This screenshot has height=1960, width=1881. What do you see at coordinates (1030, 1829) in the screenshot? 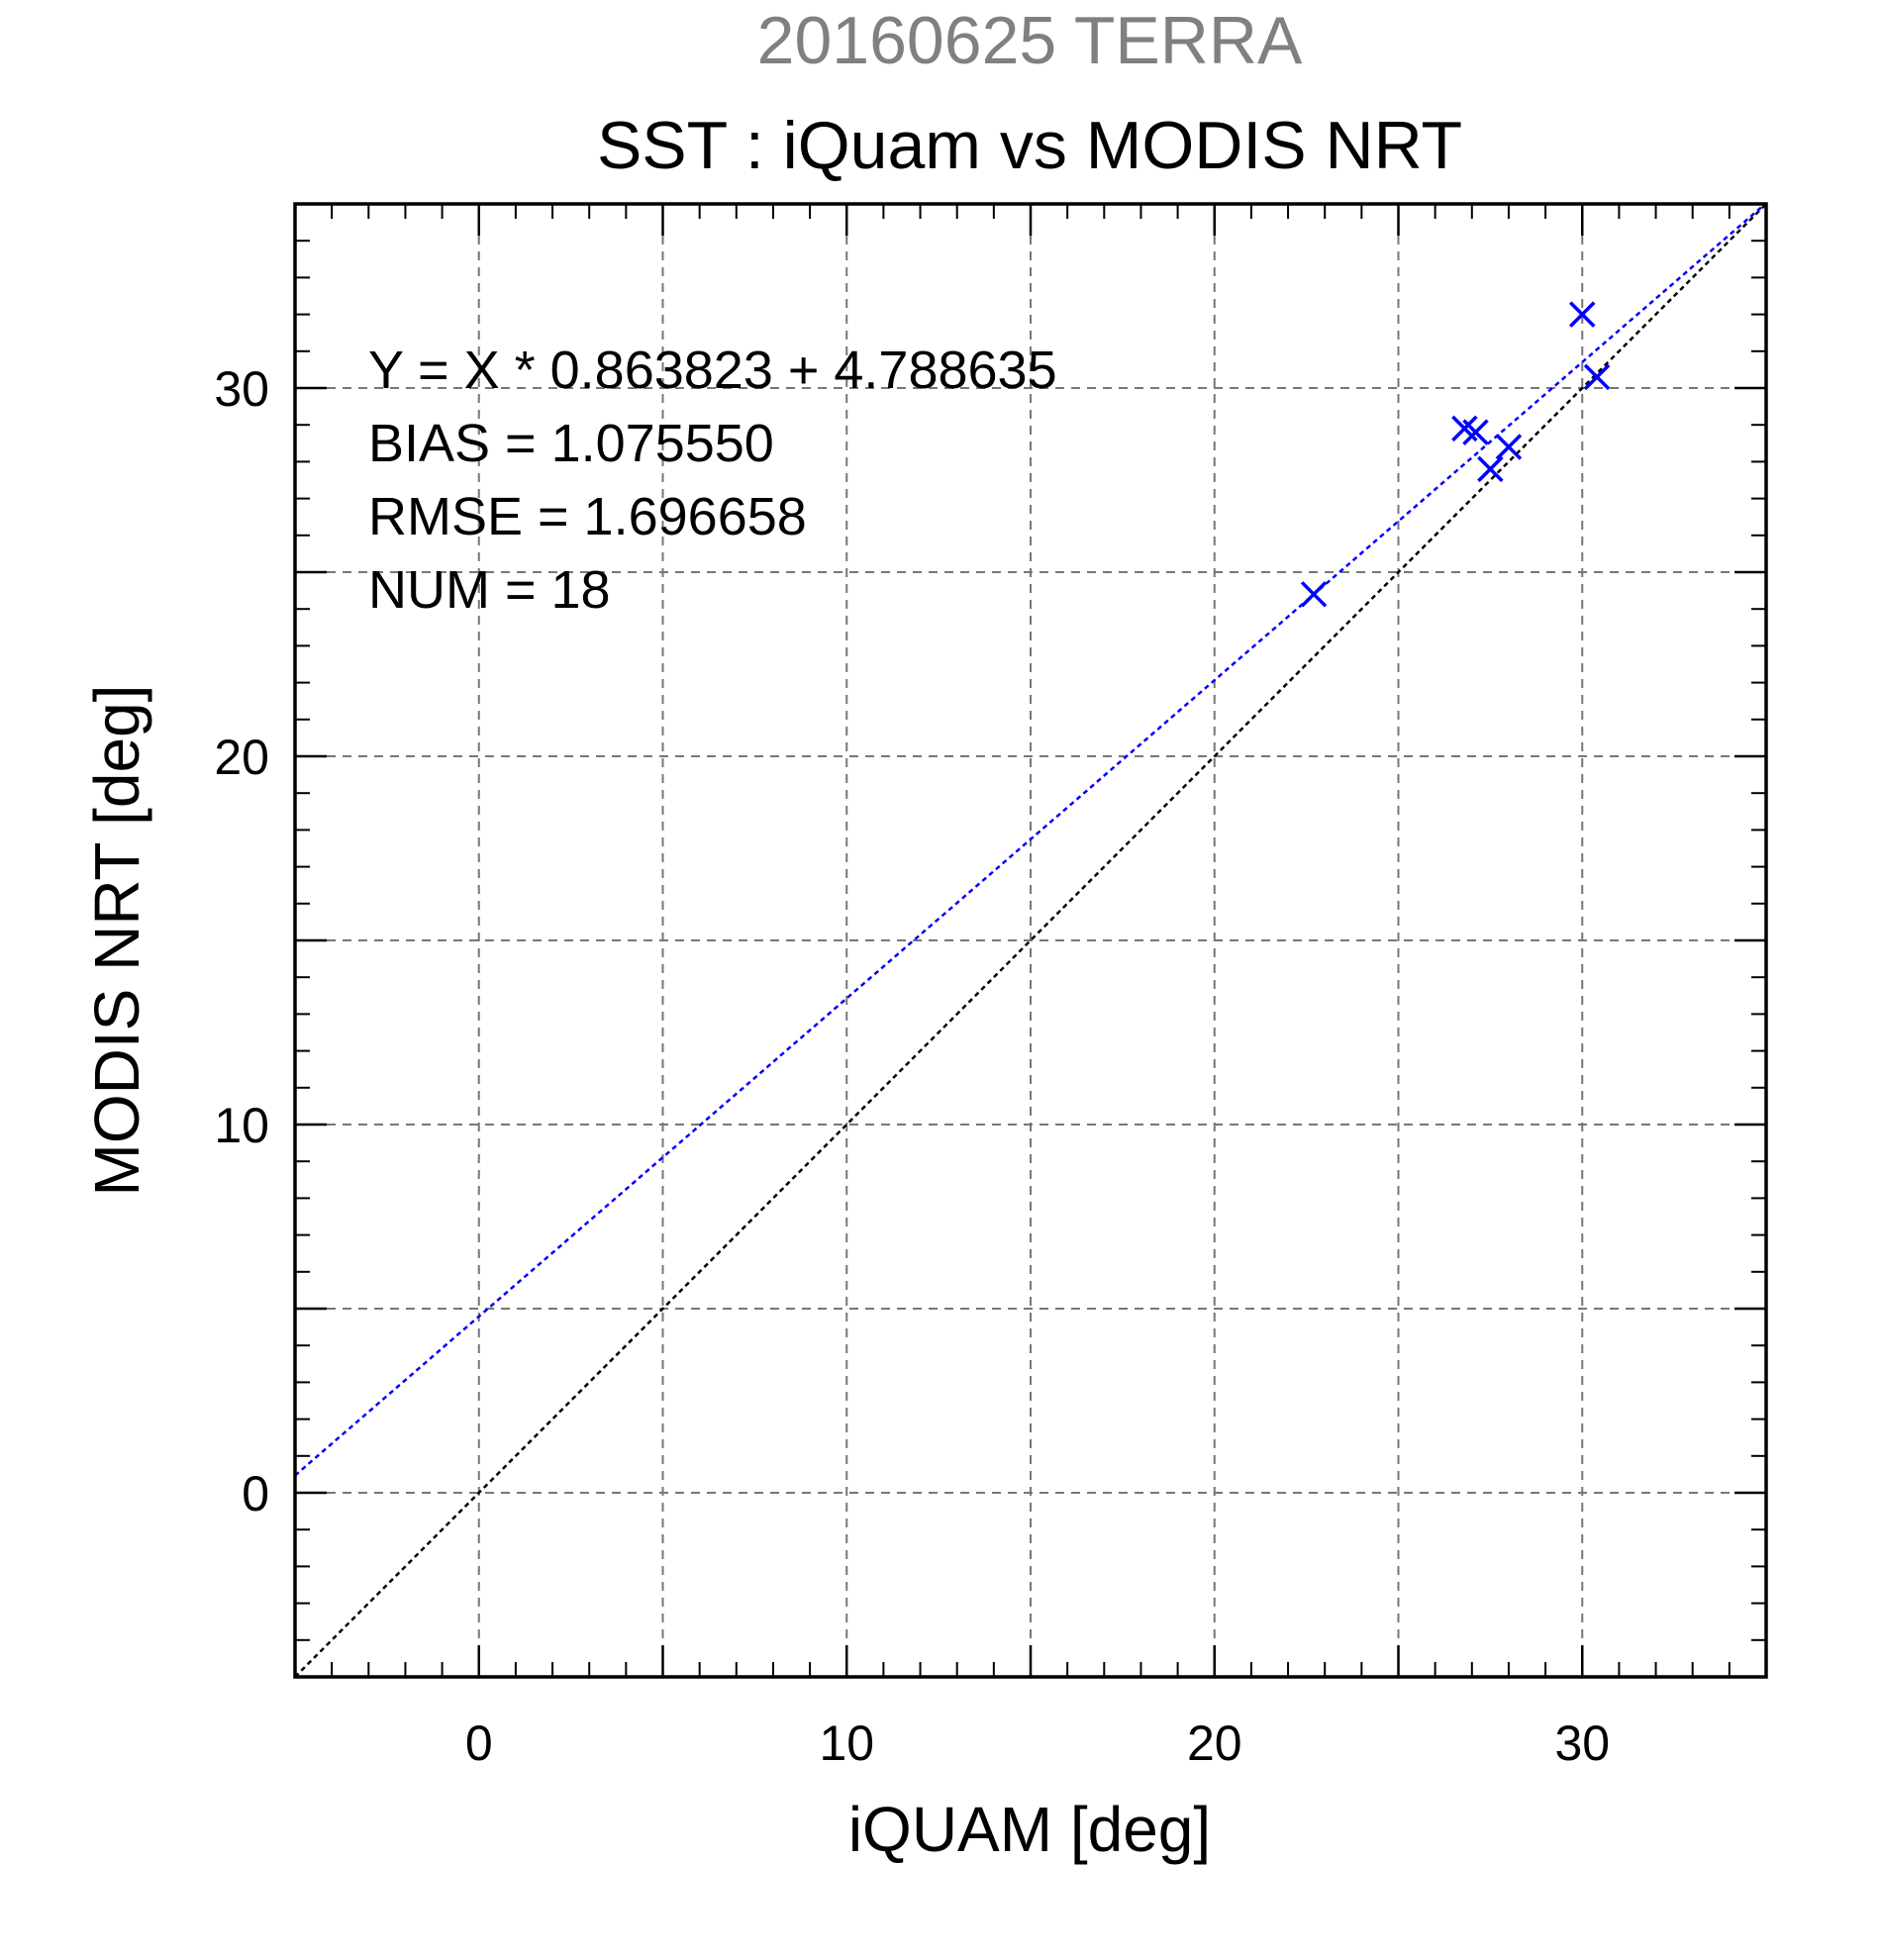
I see `x-axis-label: iQUAM [deg]` at bounding box center [1030, 1829].